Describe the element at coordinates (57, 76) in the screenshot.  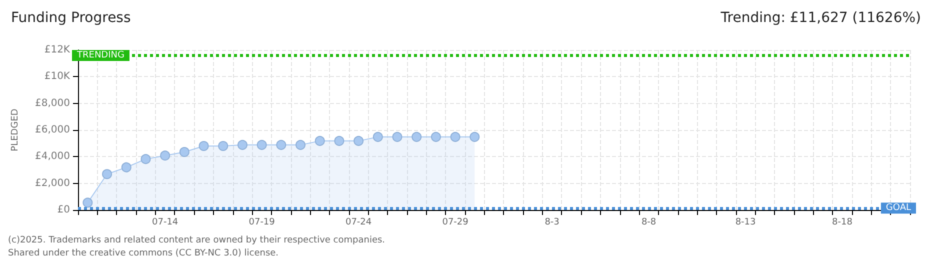
I see `y-tick-label: £10K` at that location.